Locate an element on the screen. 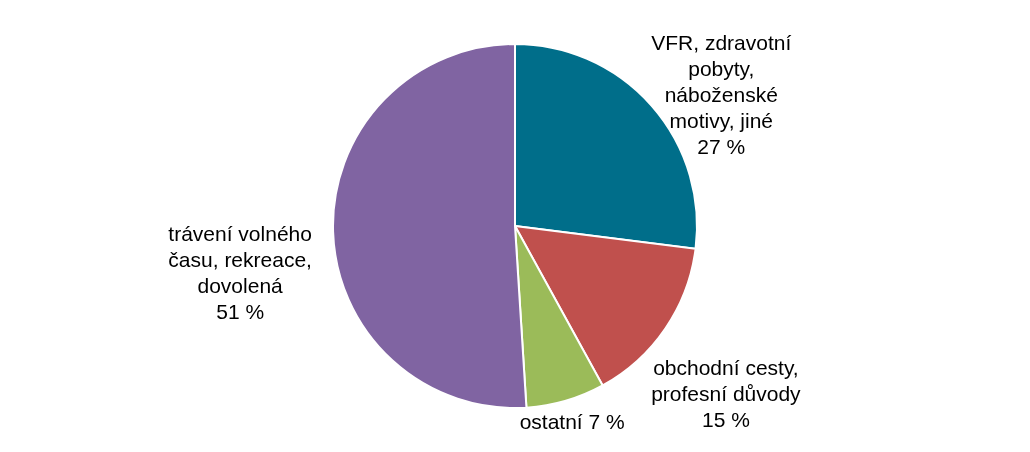 The image size is (1030, 452). data-label: 51 % is located at coordinates (240, 311).